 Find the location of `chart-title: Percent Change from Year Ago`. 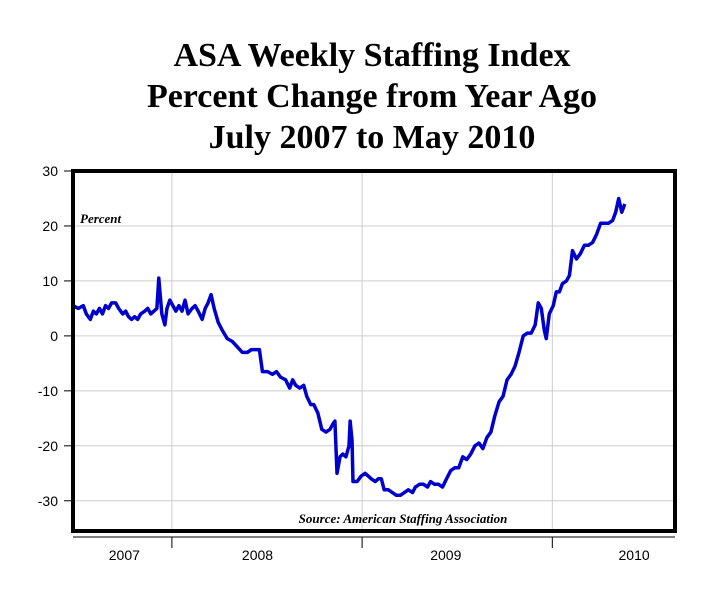

chart-title: Percent Change from Year Ago is located at coordinates (372, 96).